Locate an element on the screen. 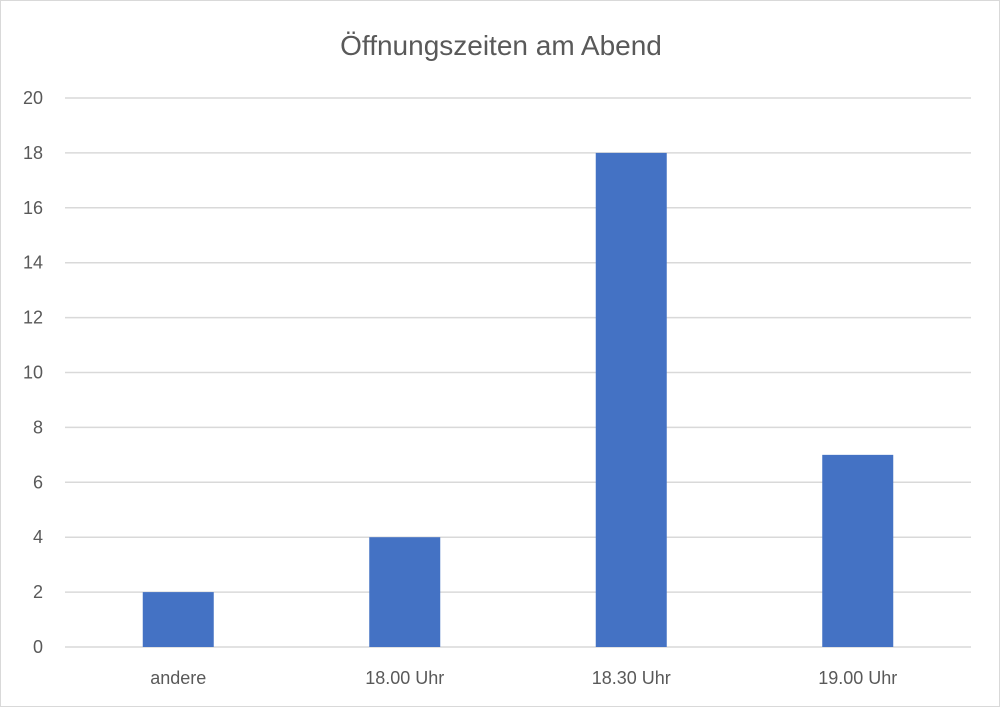 Image resolution: width=1000 pixels, height=708 pixels. x-tick-label: 19.00 Uhr is located at coordinates (857, 678).